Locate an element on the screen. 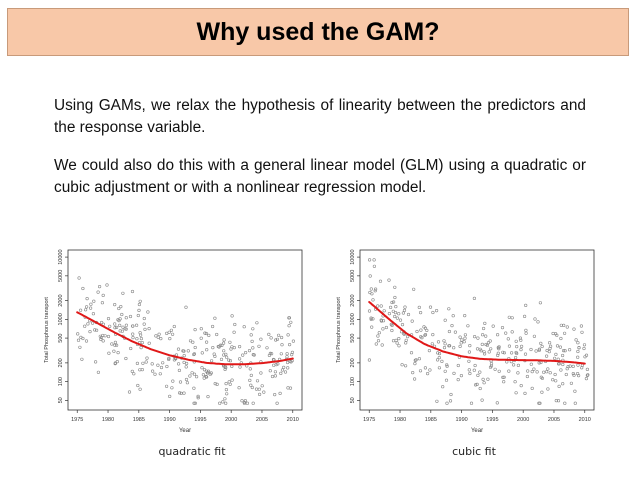 The width and height of the screenshot is (638, 478). y-axis-label: Total Phosphorus transport is located at coordinates (339, 330).